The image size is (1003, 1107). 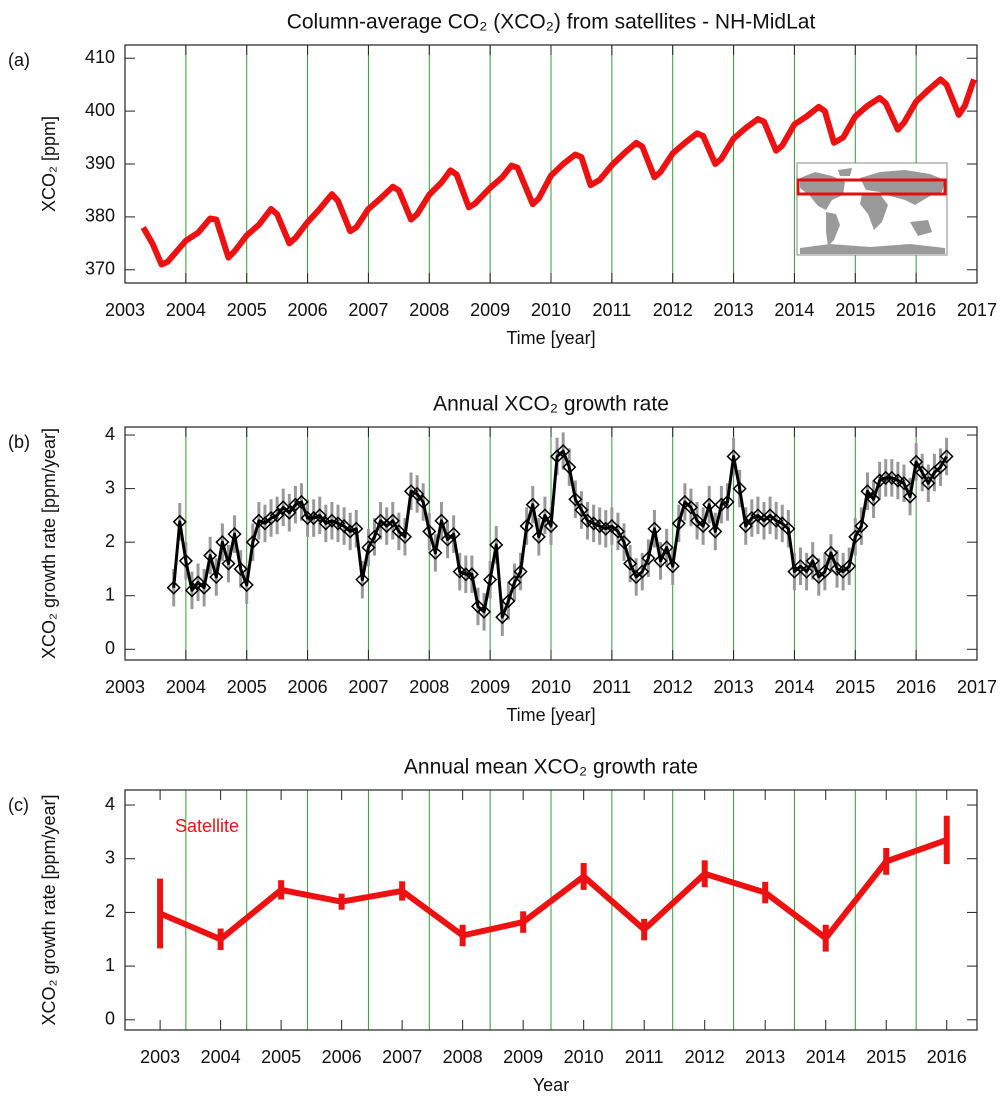 What do you see at coordinates (673, 687) in the screenshot?
I see `x-tick-label: 2012` at bounding box center [673, 687].